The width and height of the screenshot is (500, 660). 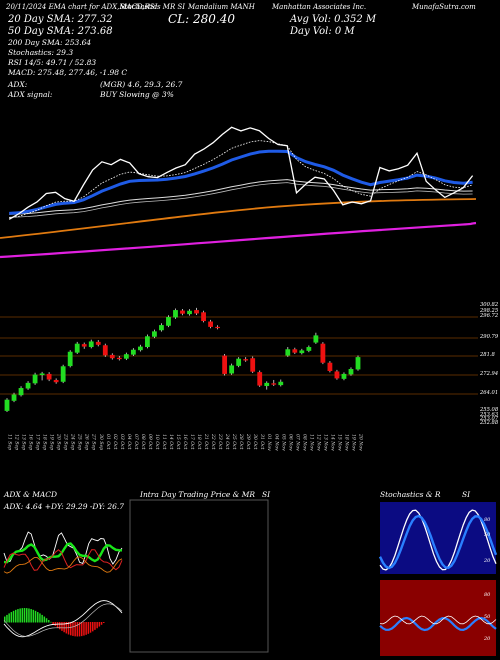 I want to click on date-tick-label: 23 Oct, so click(x=220, y=441).